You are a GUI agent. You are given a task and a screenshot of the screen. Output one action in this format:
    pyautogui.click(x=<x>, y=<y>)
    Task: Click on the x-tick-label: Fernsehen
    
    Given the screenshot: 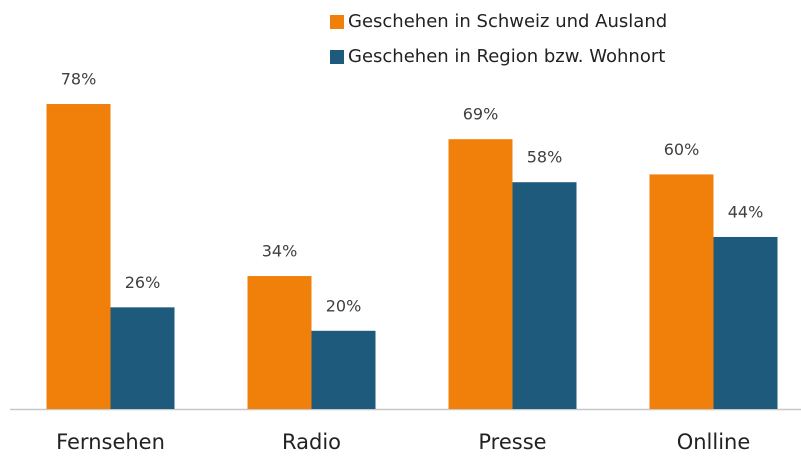 What is the action you would take?
    pyautogui.click(x=110, y=442)
    